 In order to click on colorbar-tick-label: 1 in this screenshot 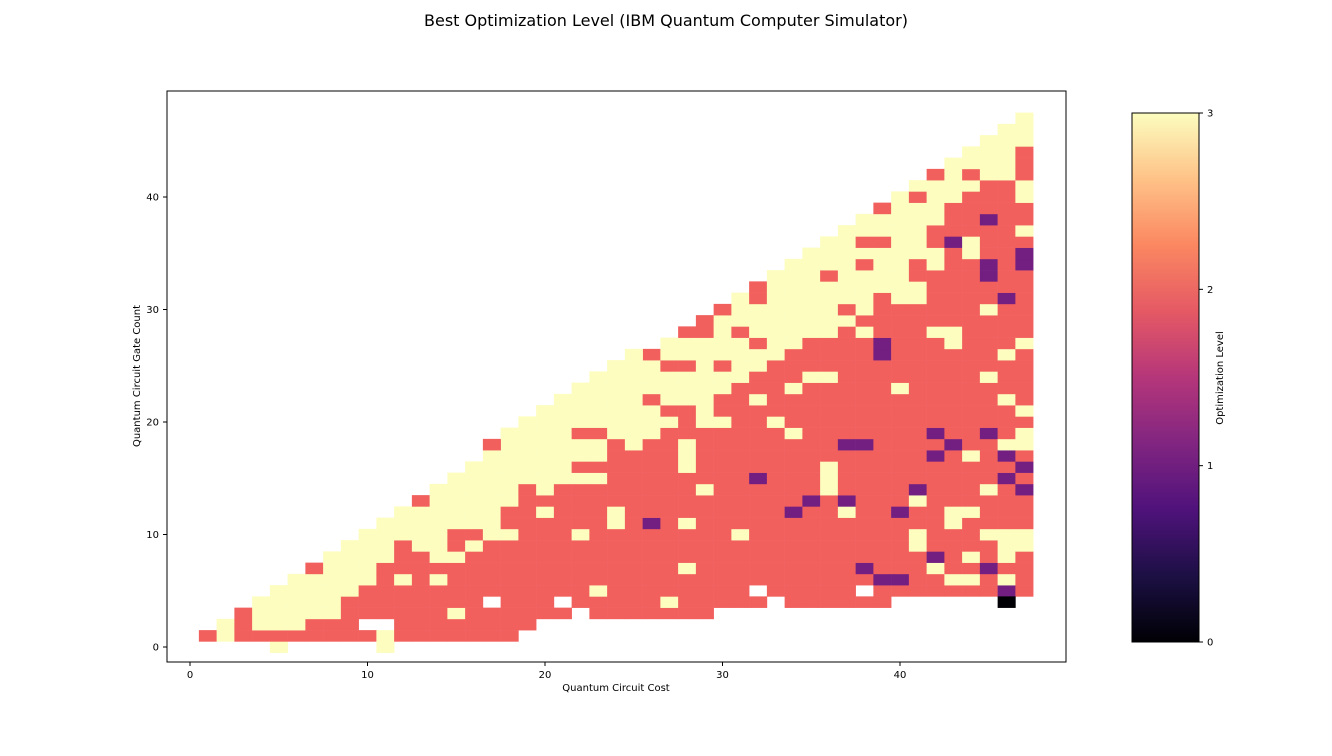, I will do `click(1210, 466)`.